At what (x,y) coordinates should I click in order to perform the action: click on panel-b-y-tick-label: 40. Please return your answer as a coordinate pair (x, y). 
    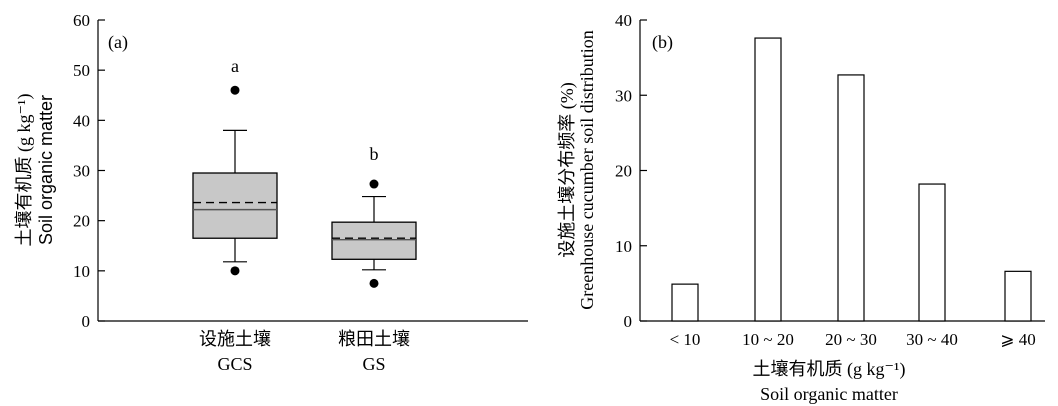
    Looking at the image, I should click on (623, 20).